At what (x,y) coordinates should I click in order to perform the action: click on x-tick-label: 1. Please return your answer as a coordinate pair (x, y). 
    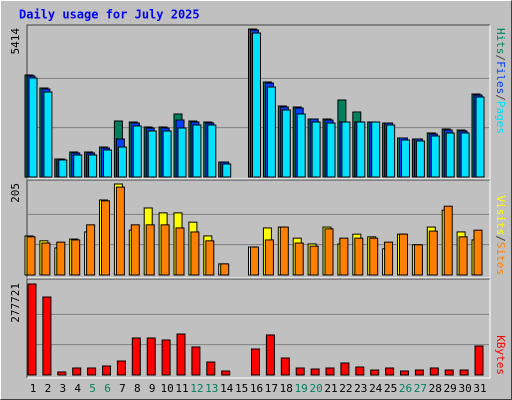
    Looking at the image, I should click on (33, 388).